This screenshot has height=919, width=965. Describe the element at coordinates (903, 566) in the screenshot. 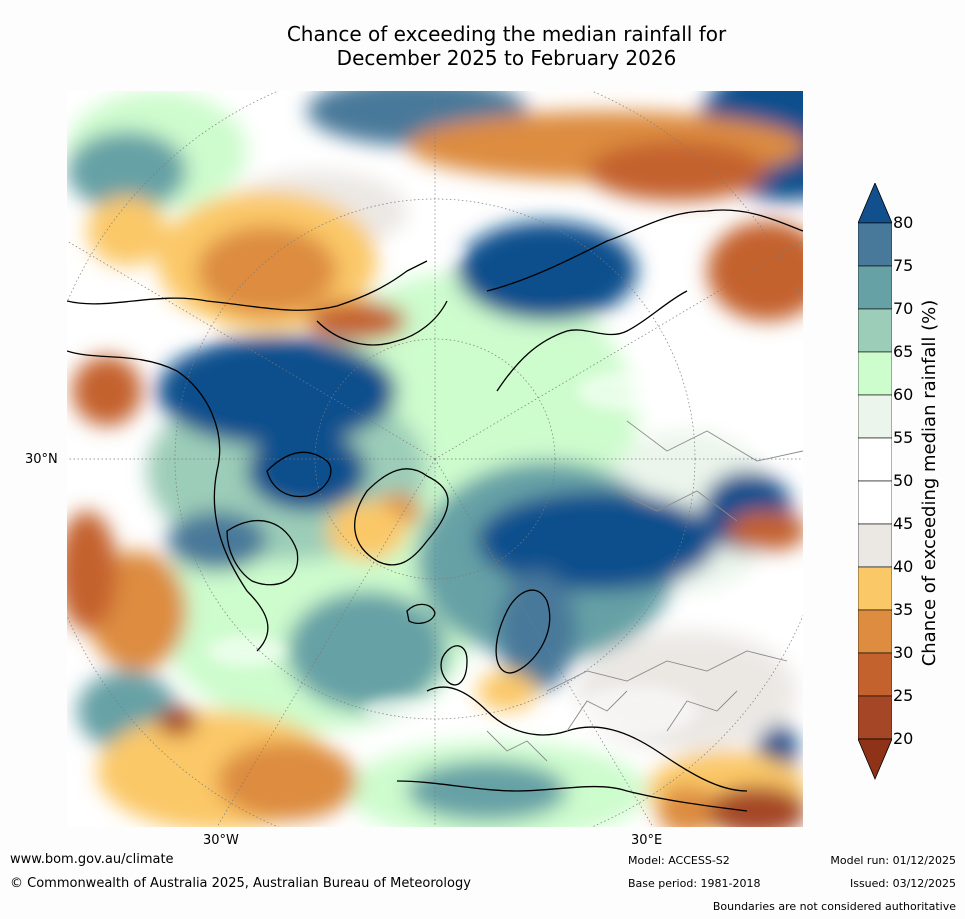

I see `colorbar-tick-label: 40` at that location.